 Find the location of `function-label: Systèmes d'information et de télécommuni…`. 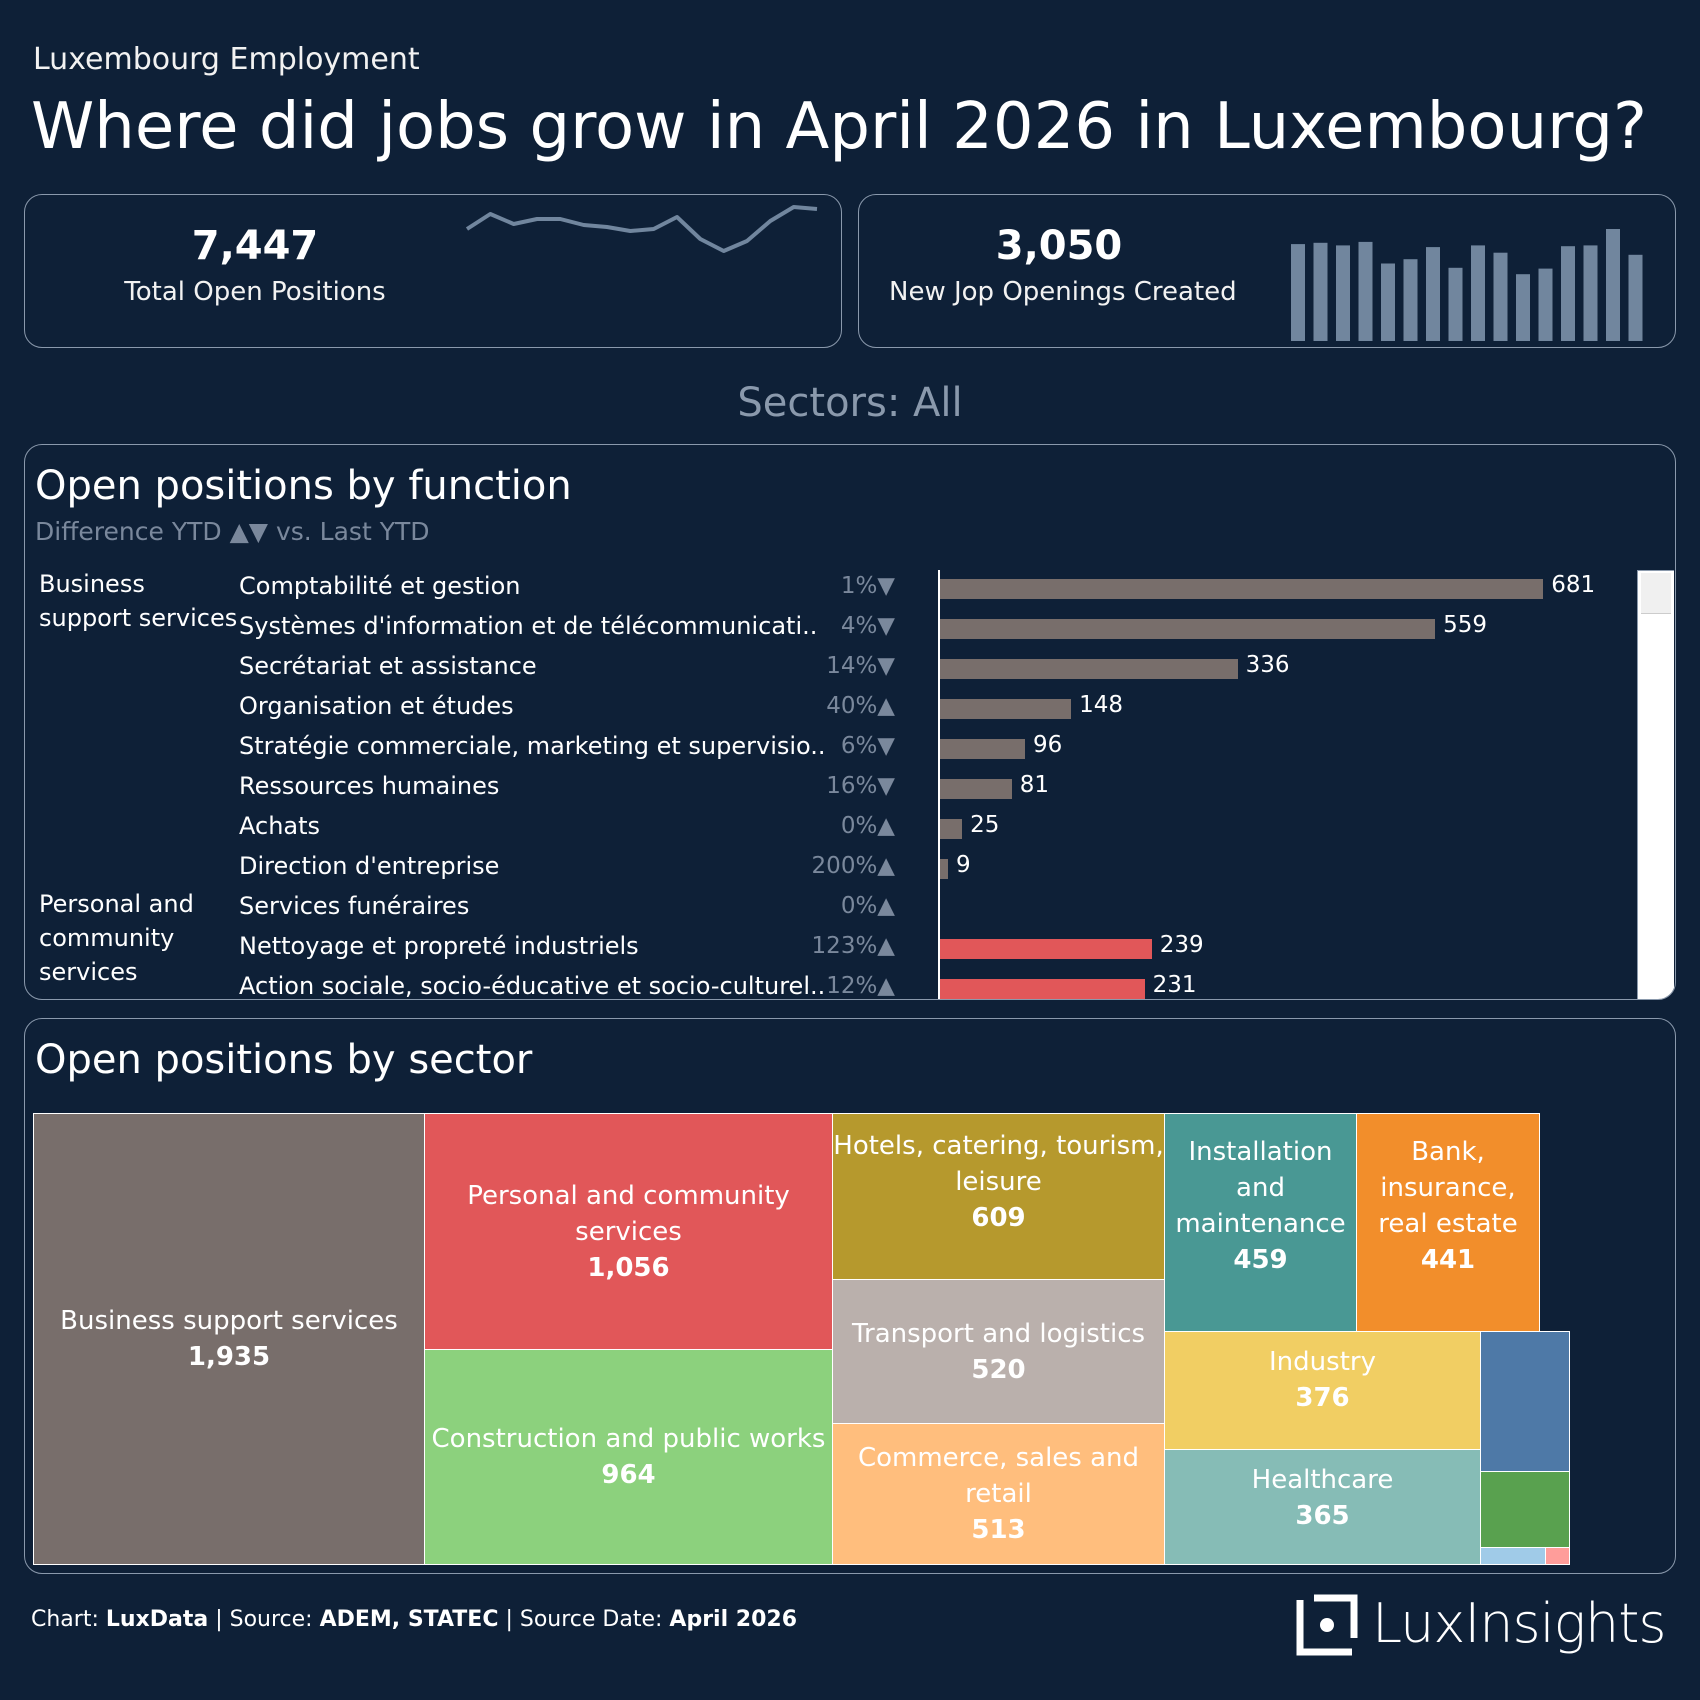

function-label: Systèmes d'information et de télécommuni… is located at coordinates (528, 626).